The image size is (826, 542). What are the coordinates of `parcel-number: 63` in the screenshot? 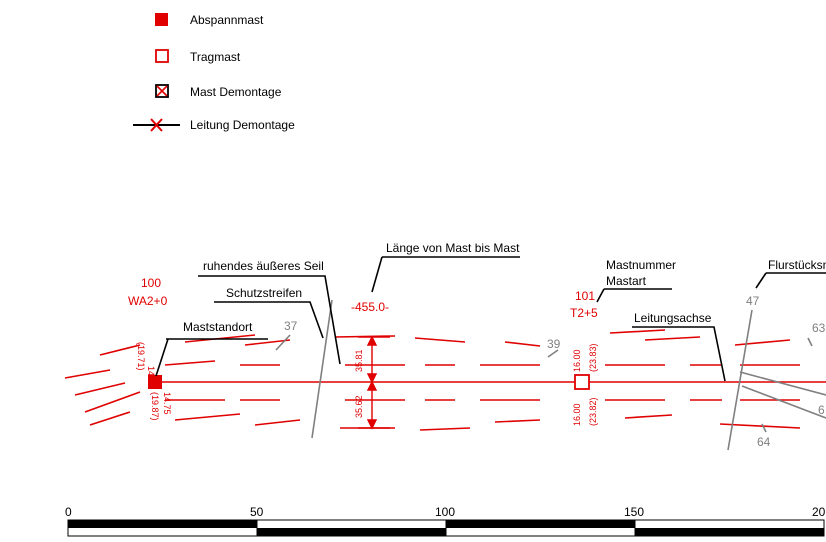 It's located at (819, 328).